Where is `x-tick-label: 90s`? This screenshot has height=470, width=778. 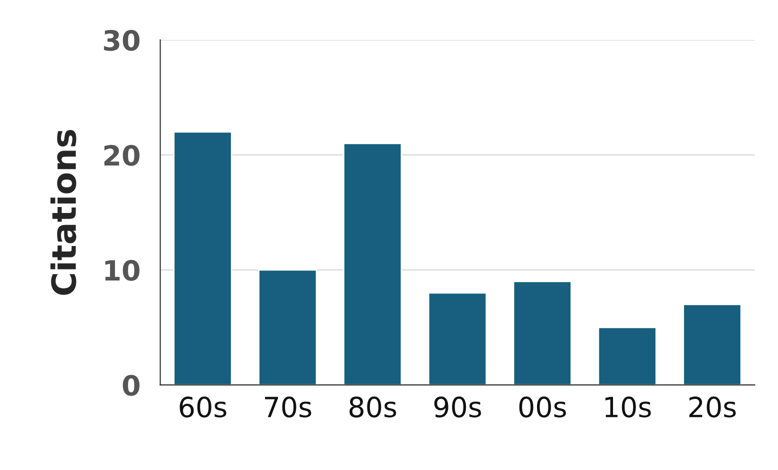 x-tick-label: 90s is located at coordinates (458, 407).